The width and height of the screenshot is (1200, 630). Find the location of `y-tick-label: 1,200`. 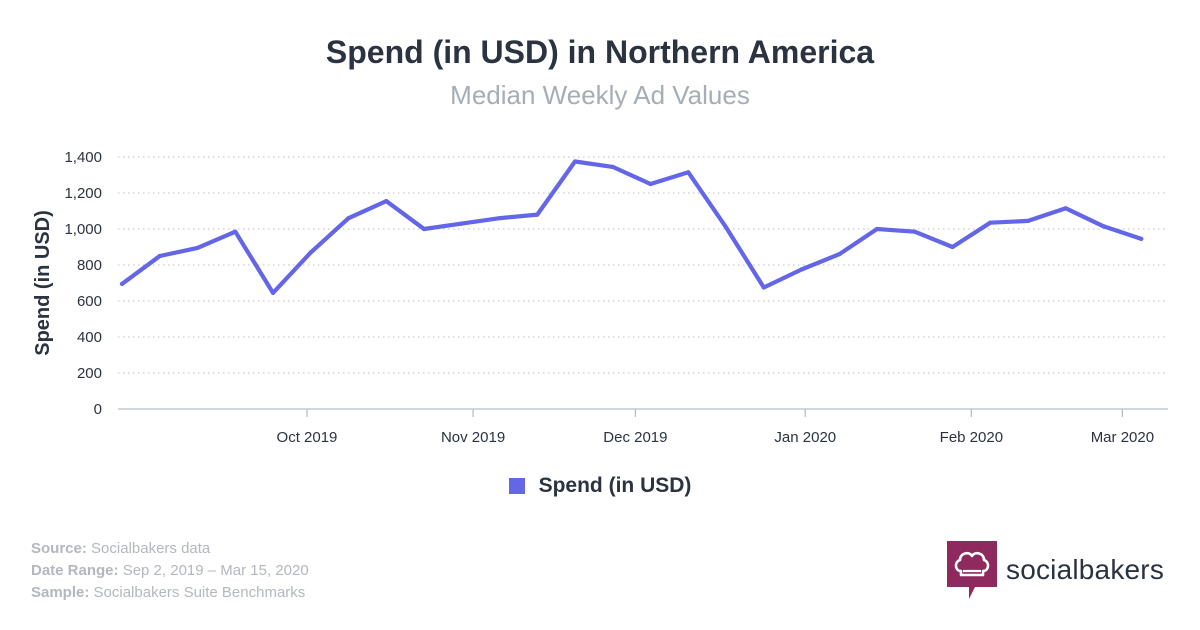

y-tick-label: 1,200 is located at coordinates (83, 193).